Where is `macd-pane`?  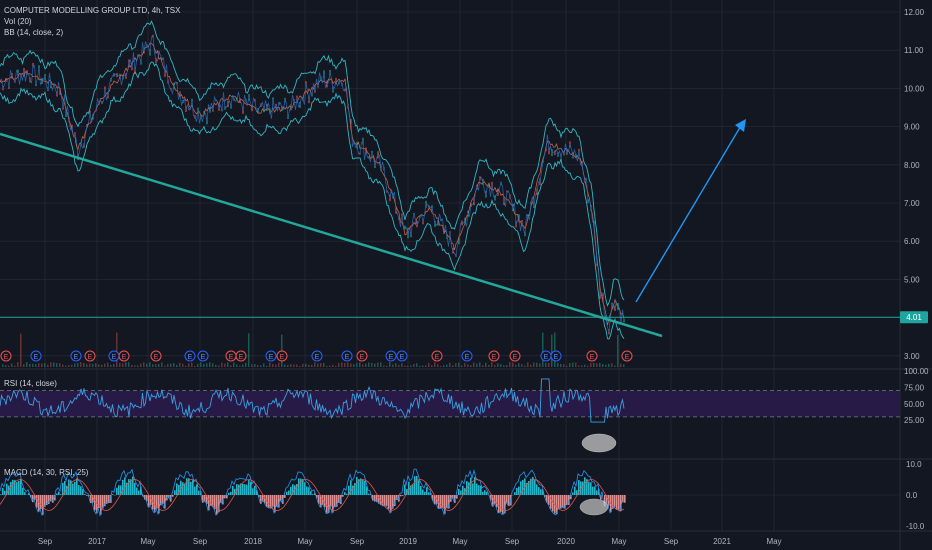
macd-pane is located at coordinates (450, 492).